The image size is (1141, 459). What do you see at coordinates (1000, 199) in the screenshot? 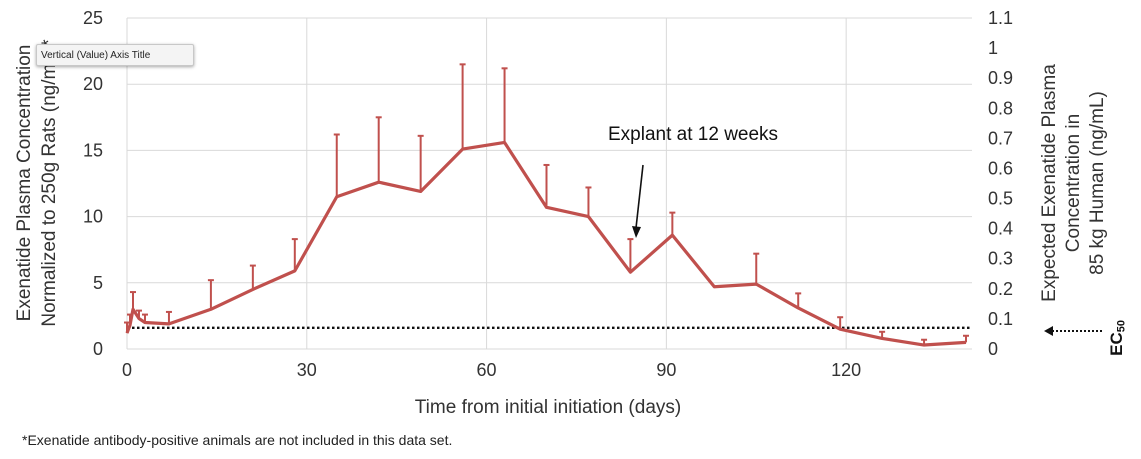
I see `right-y-tick-label: 0.5` at bounding box center [1000, 199].